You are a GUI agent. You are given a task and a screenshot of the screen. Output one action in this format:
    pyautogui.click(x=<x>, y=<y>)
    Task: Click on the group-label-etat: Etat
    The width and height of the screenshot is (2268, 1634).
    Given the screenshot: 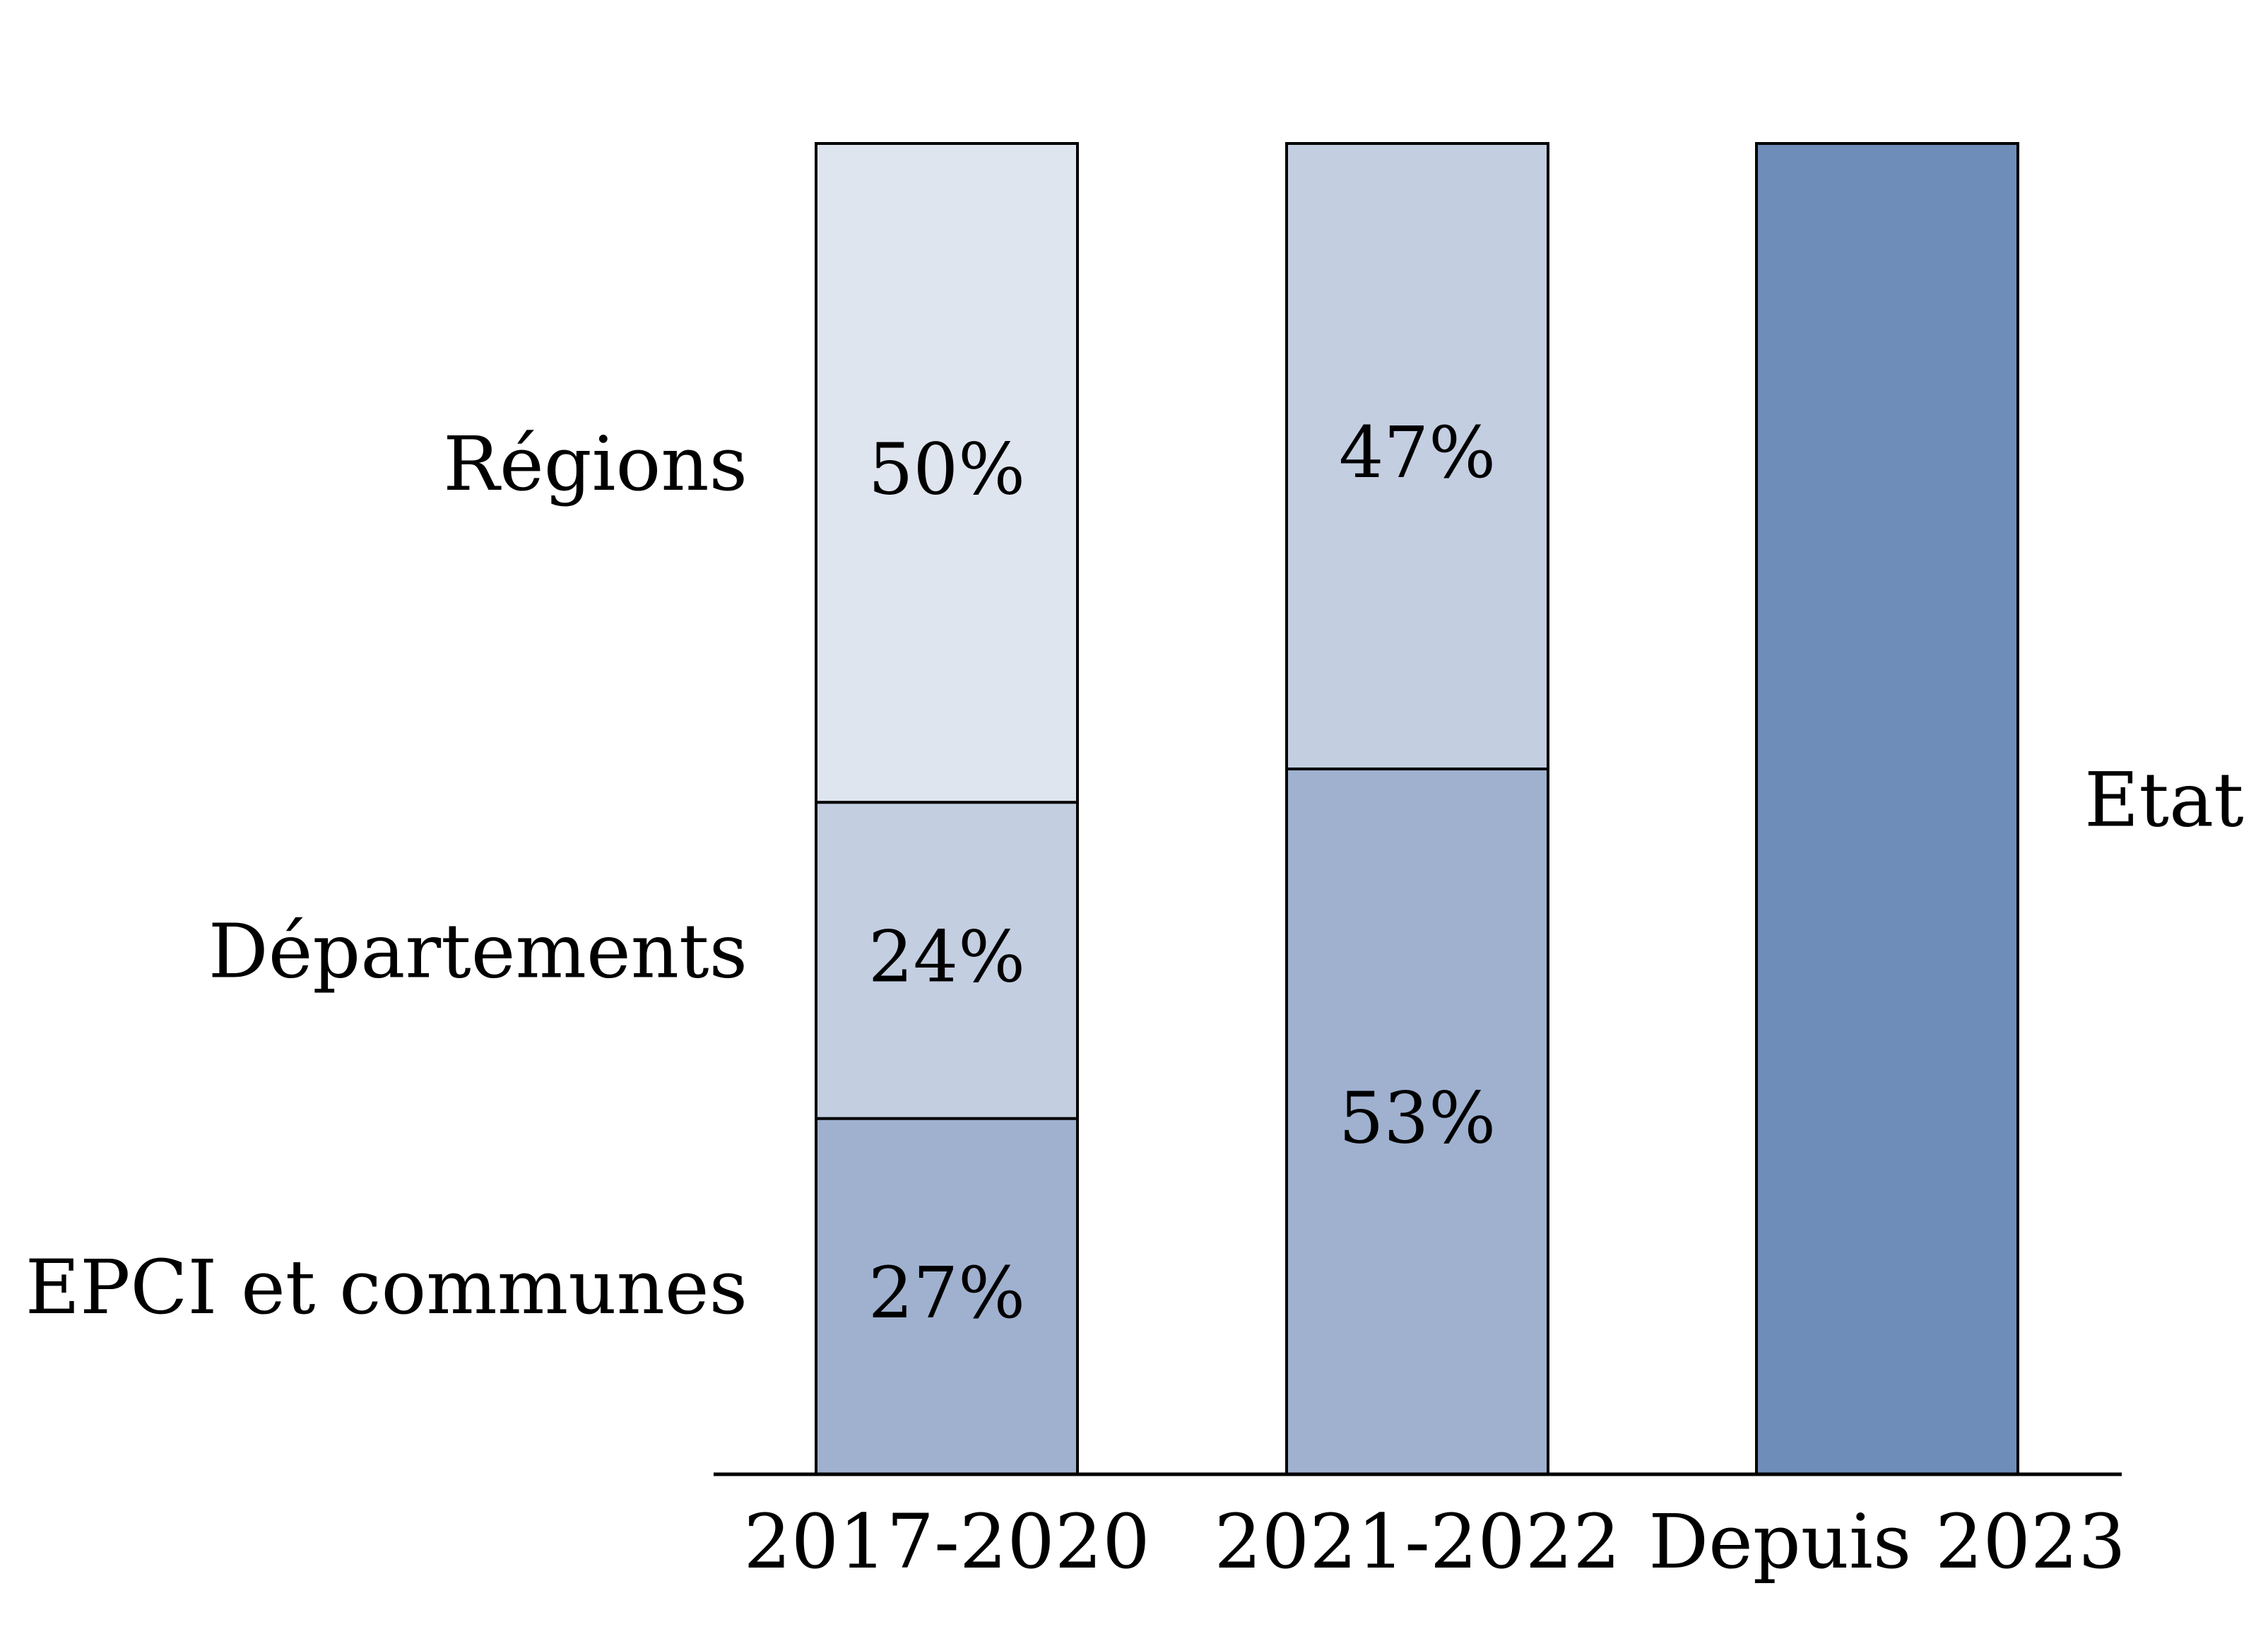 What is the action you would take?
    pyautogui.click(x=2164, y=799)
    